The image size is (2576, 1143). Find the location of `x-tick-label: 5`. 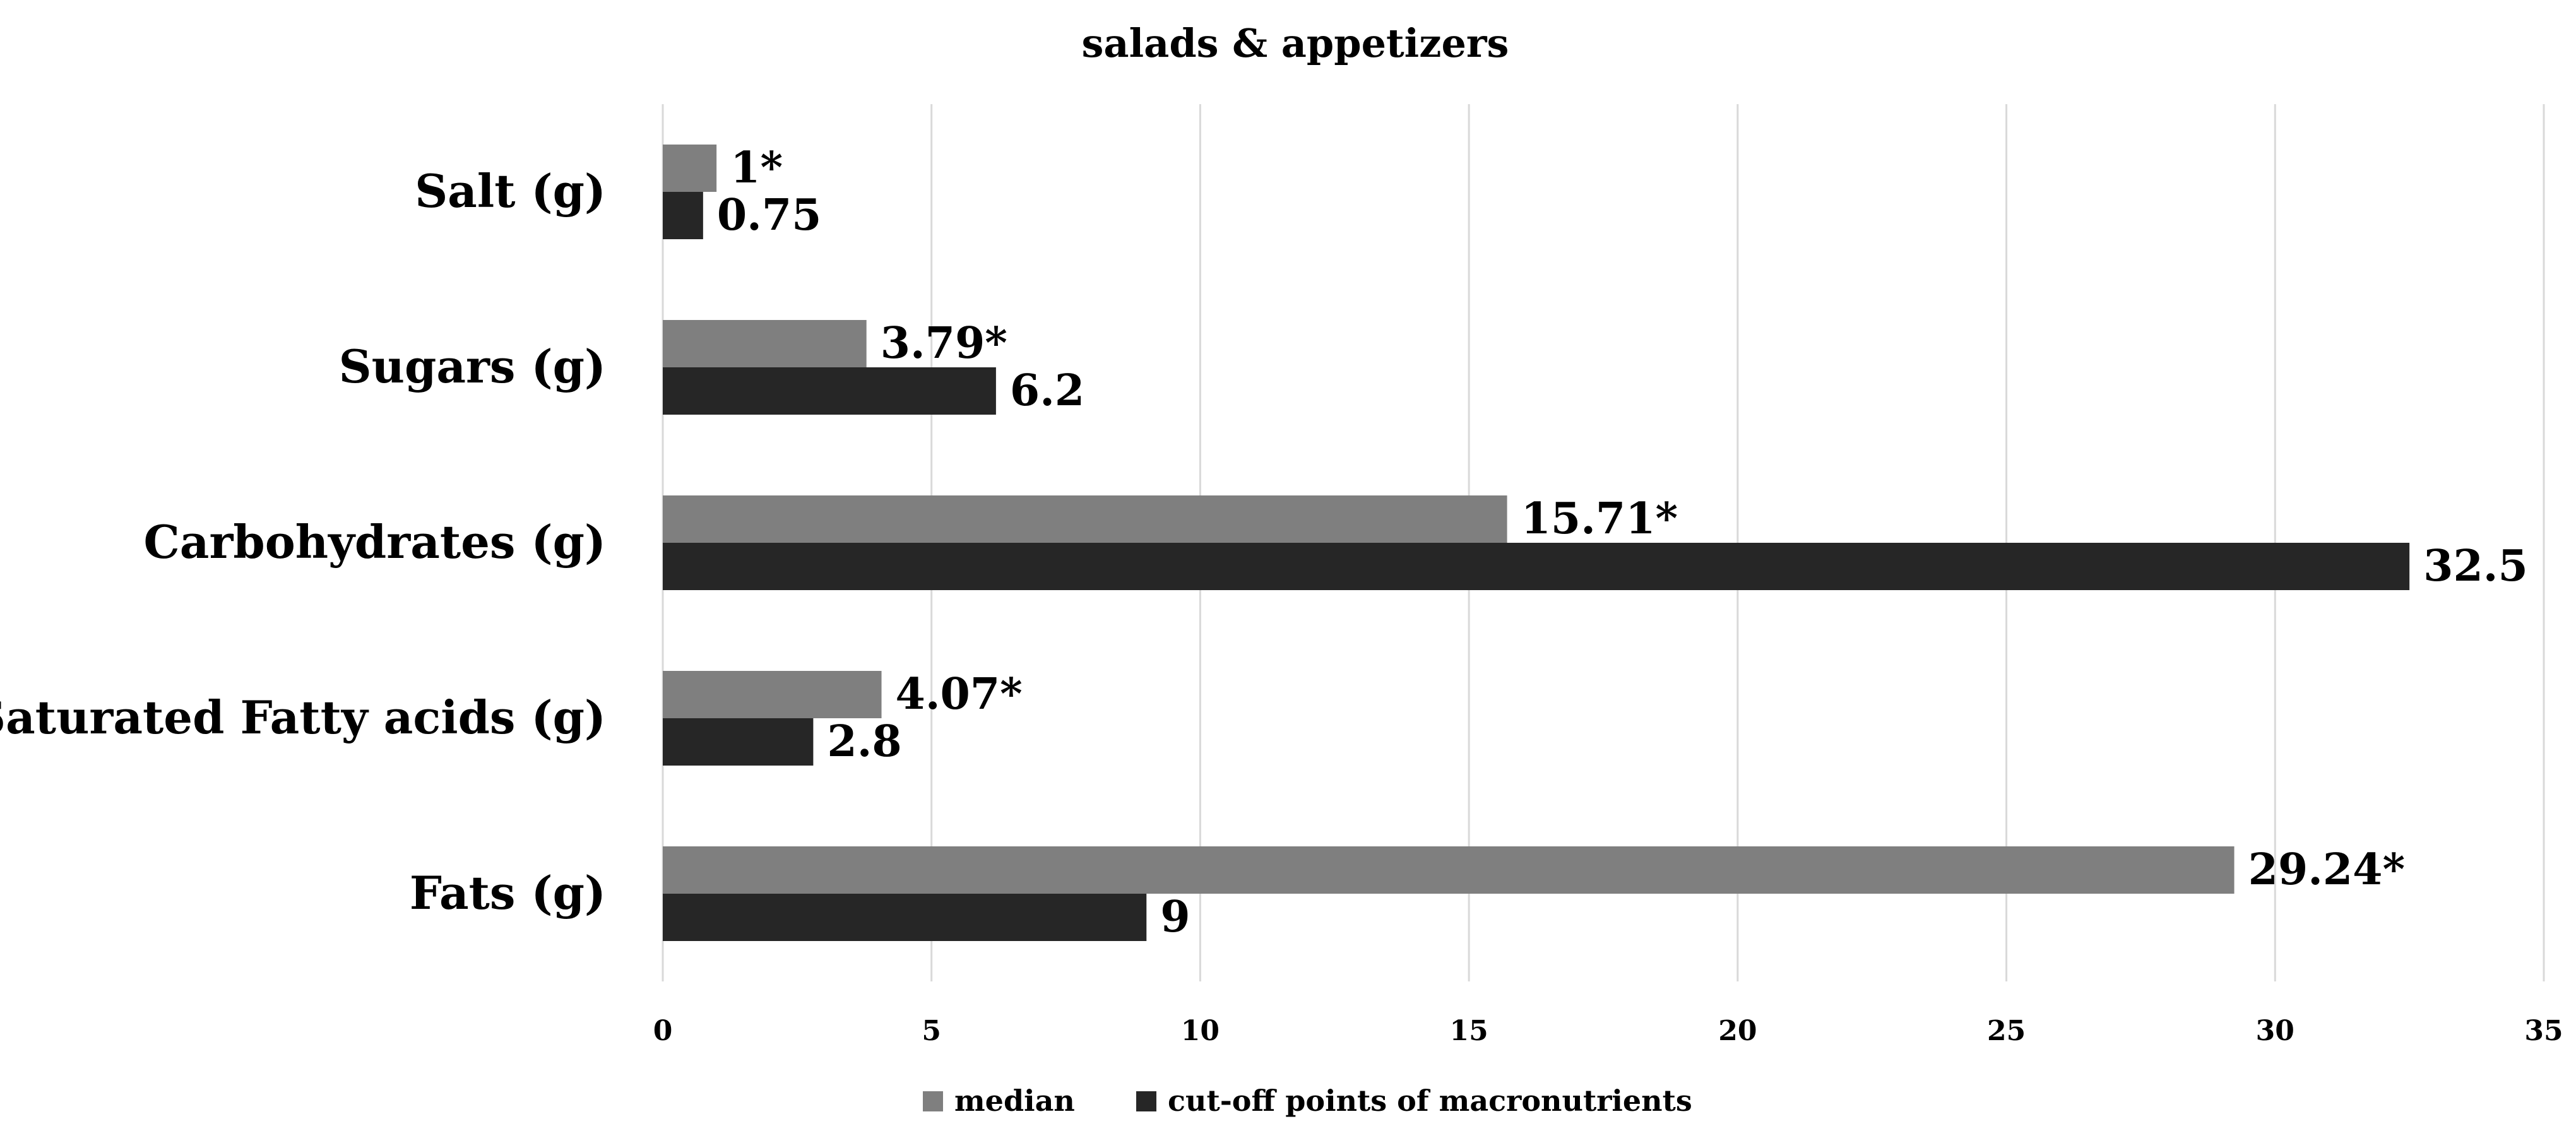

x-tick-label: 5 is located at coordinates (931, 1031).